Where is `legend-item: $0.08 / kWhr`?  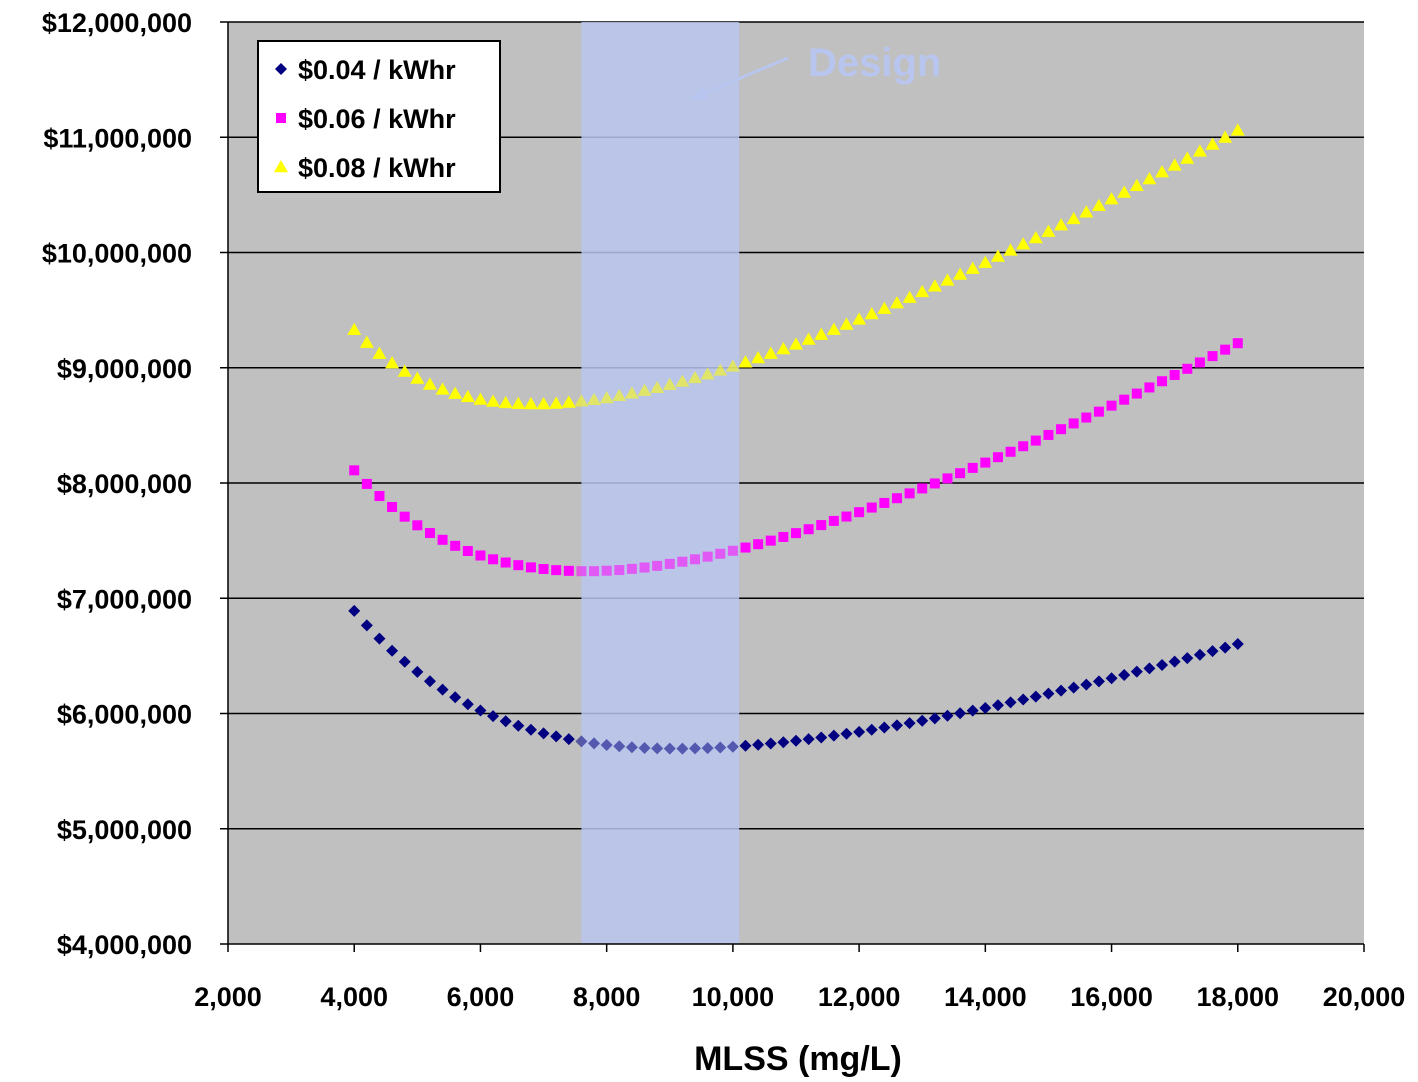
legend-item: $0.08 / kWhr is located at coordinates (365, 168).